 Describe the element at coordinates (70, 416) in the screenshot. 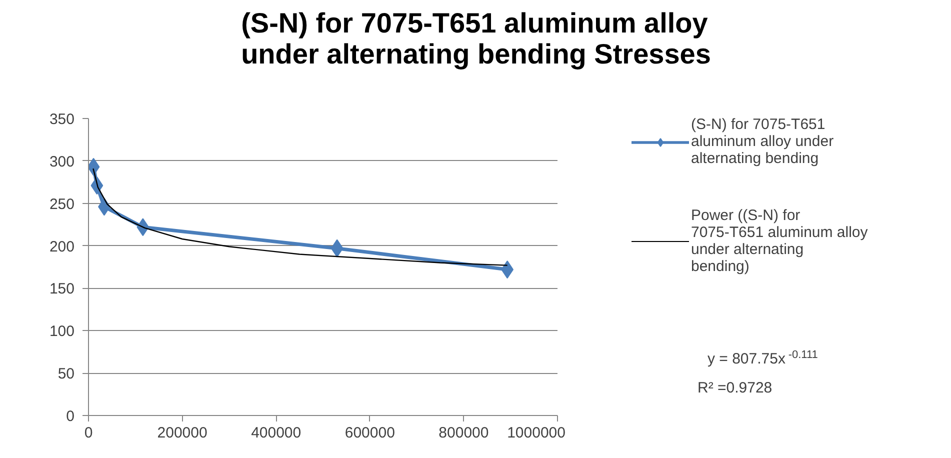

I see `y-tick-label: 0` at that location.